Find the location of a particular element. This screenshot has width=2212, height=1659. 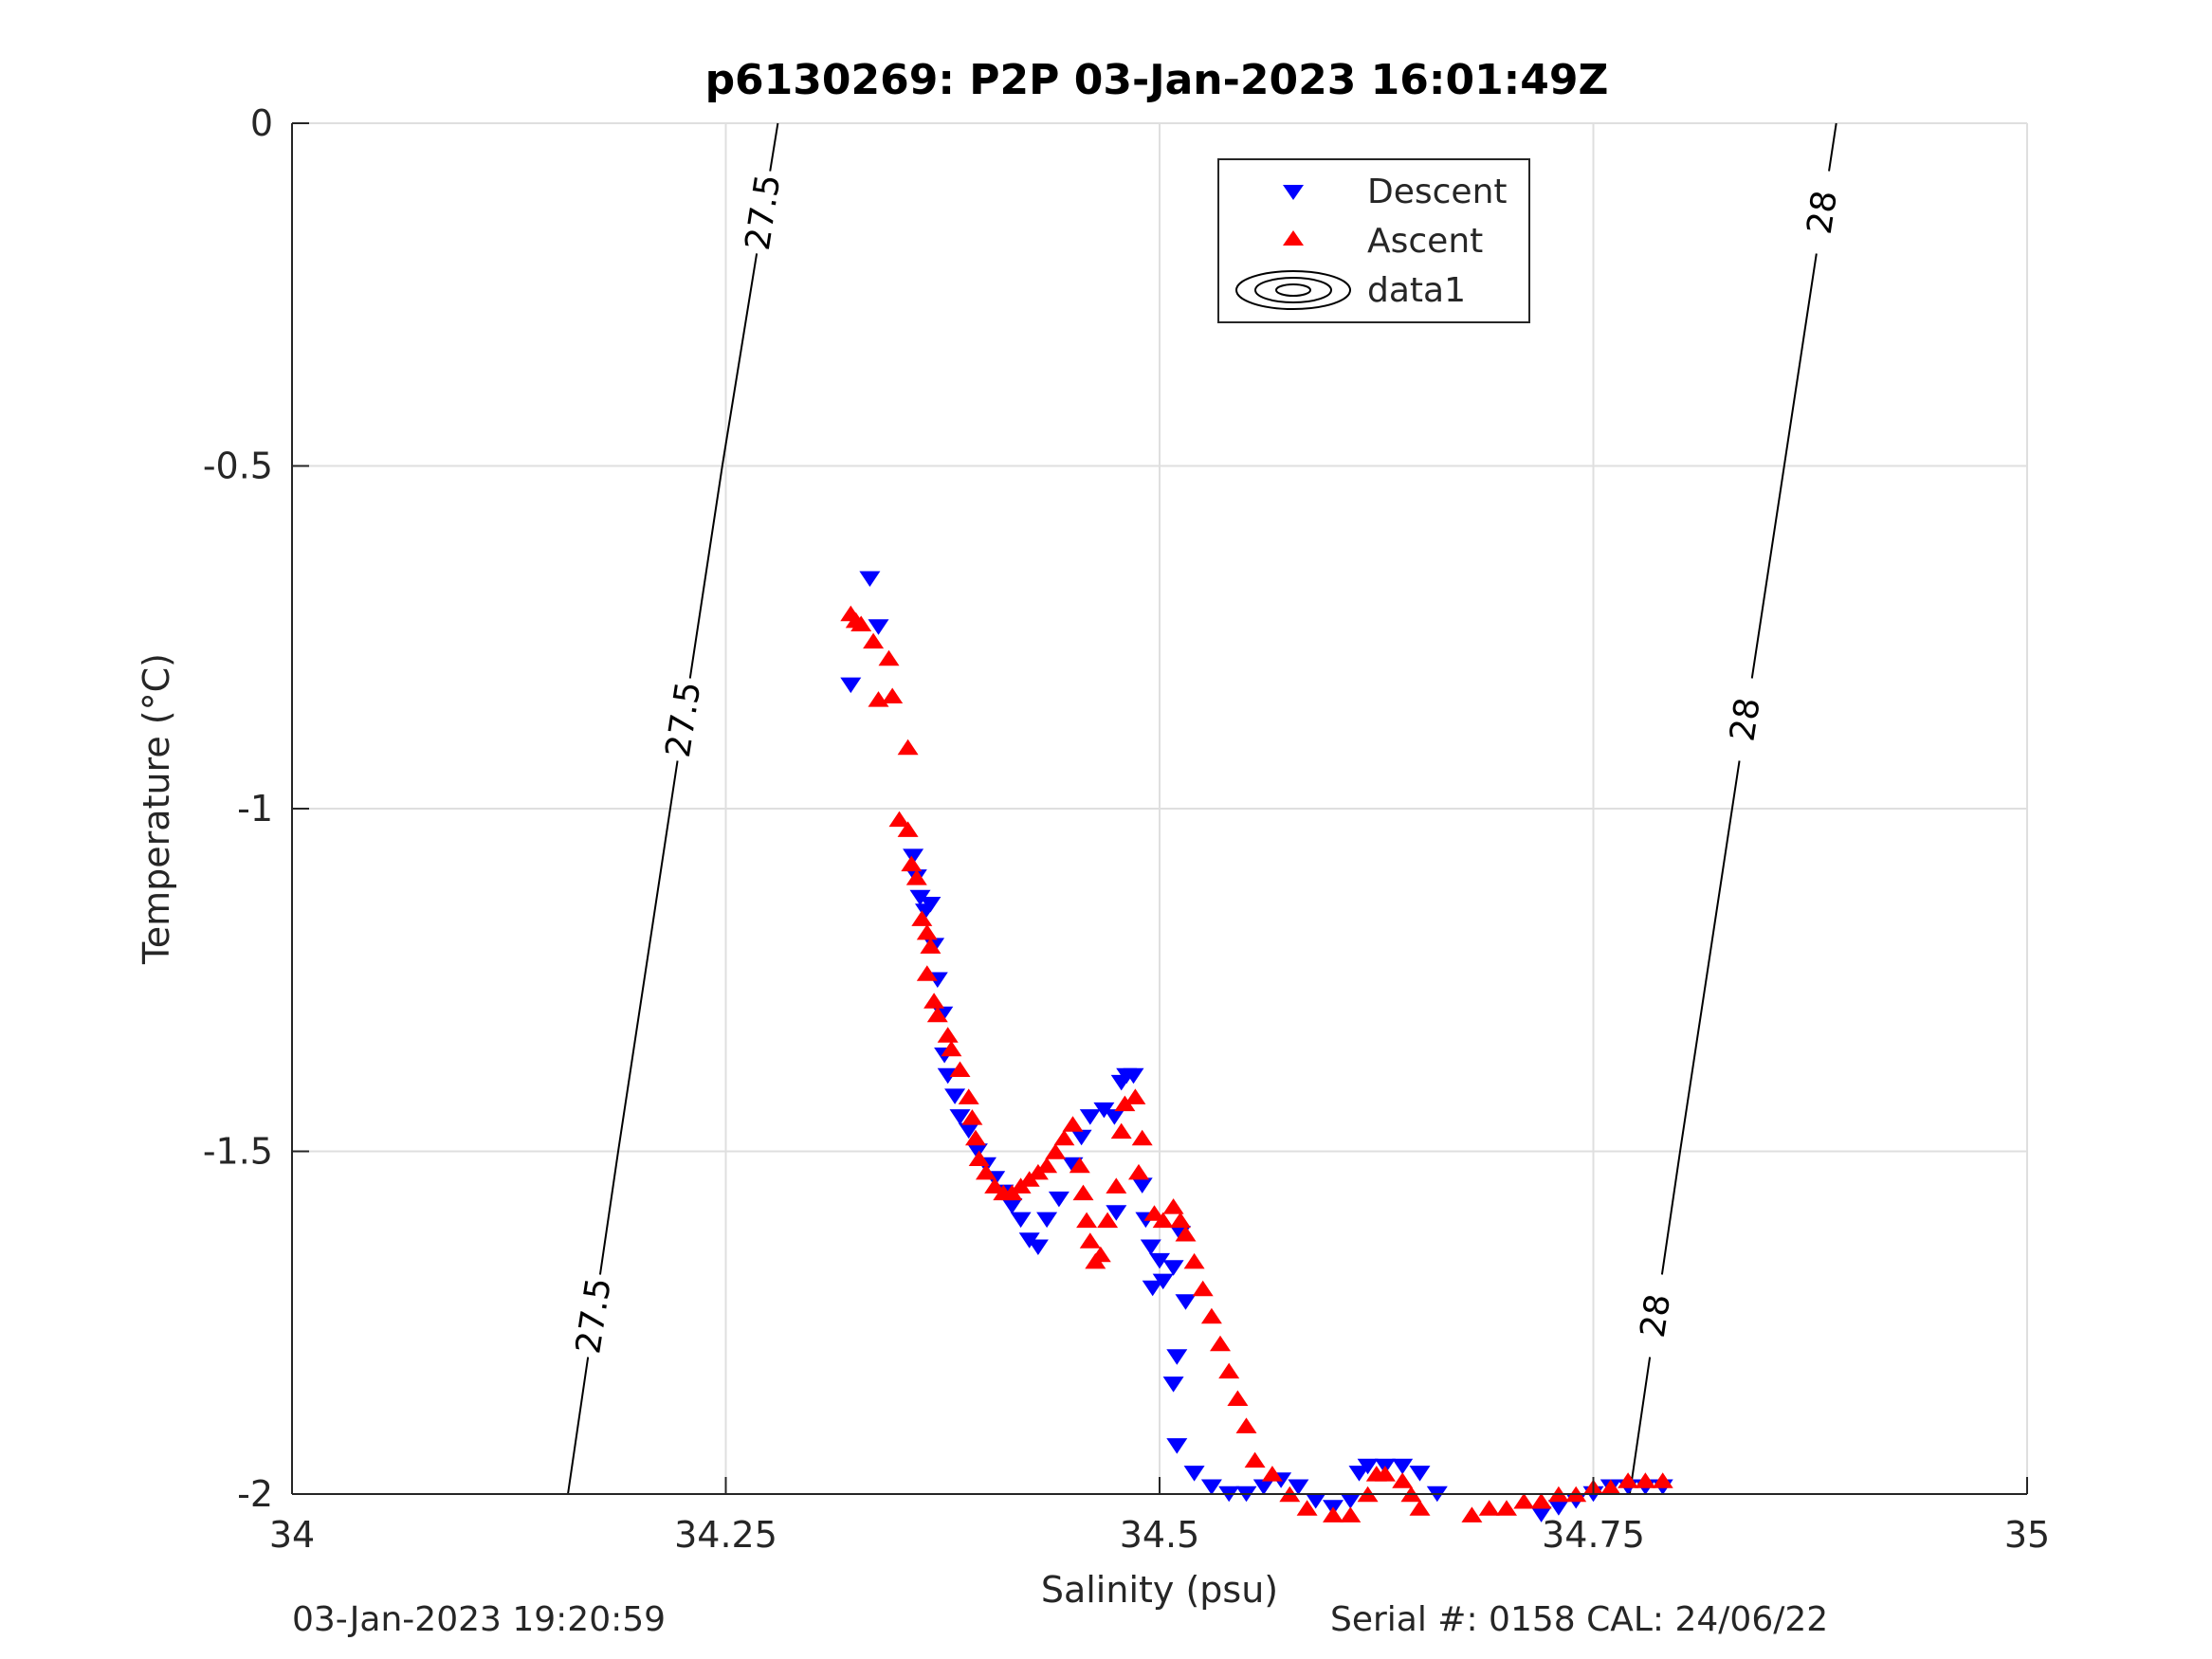

legend-descent-marker is located at coordinates (1293, 192).